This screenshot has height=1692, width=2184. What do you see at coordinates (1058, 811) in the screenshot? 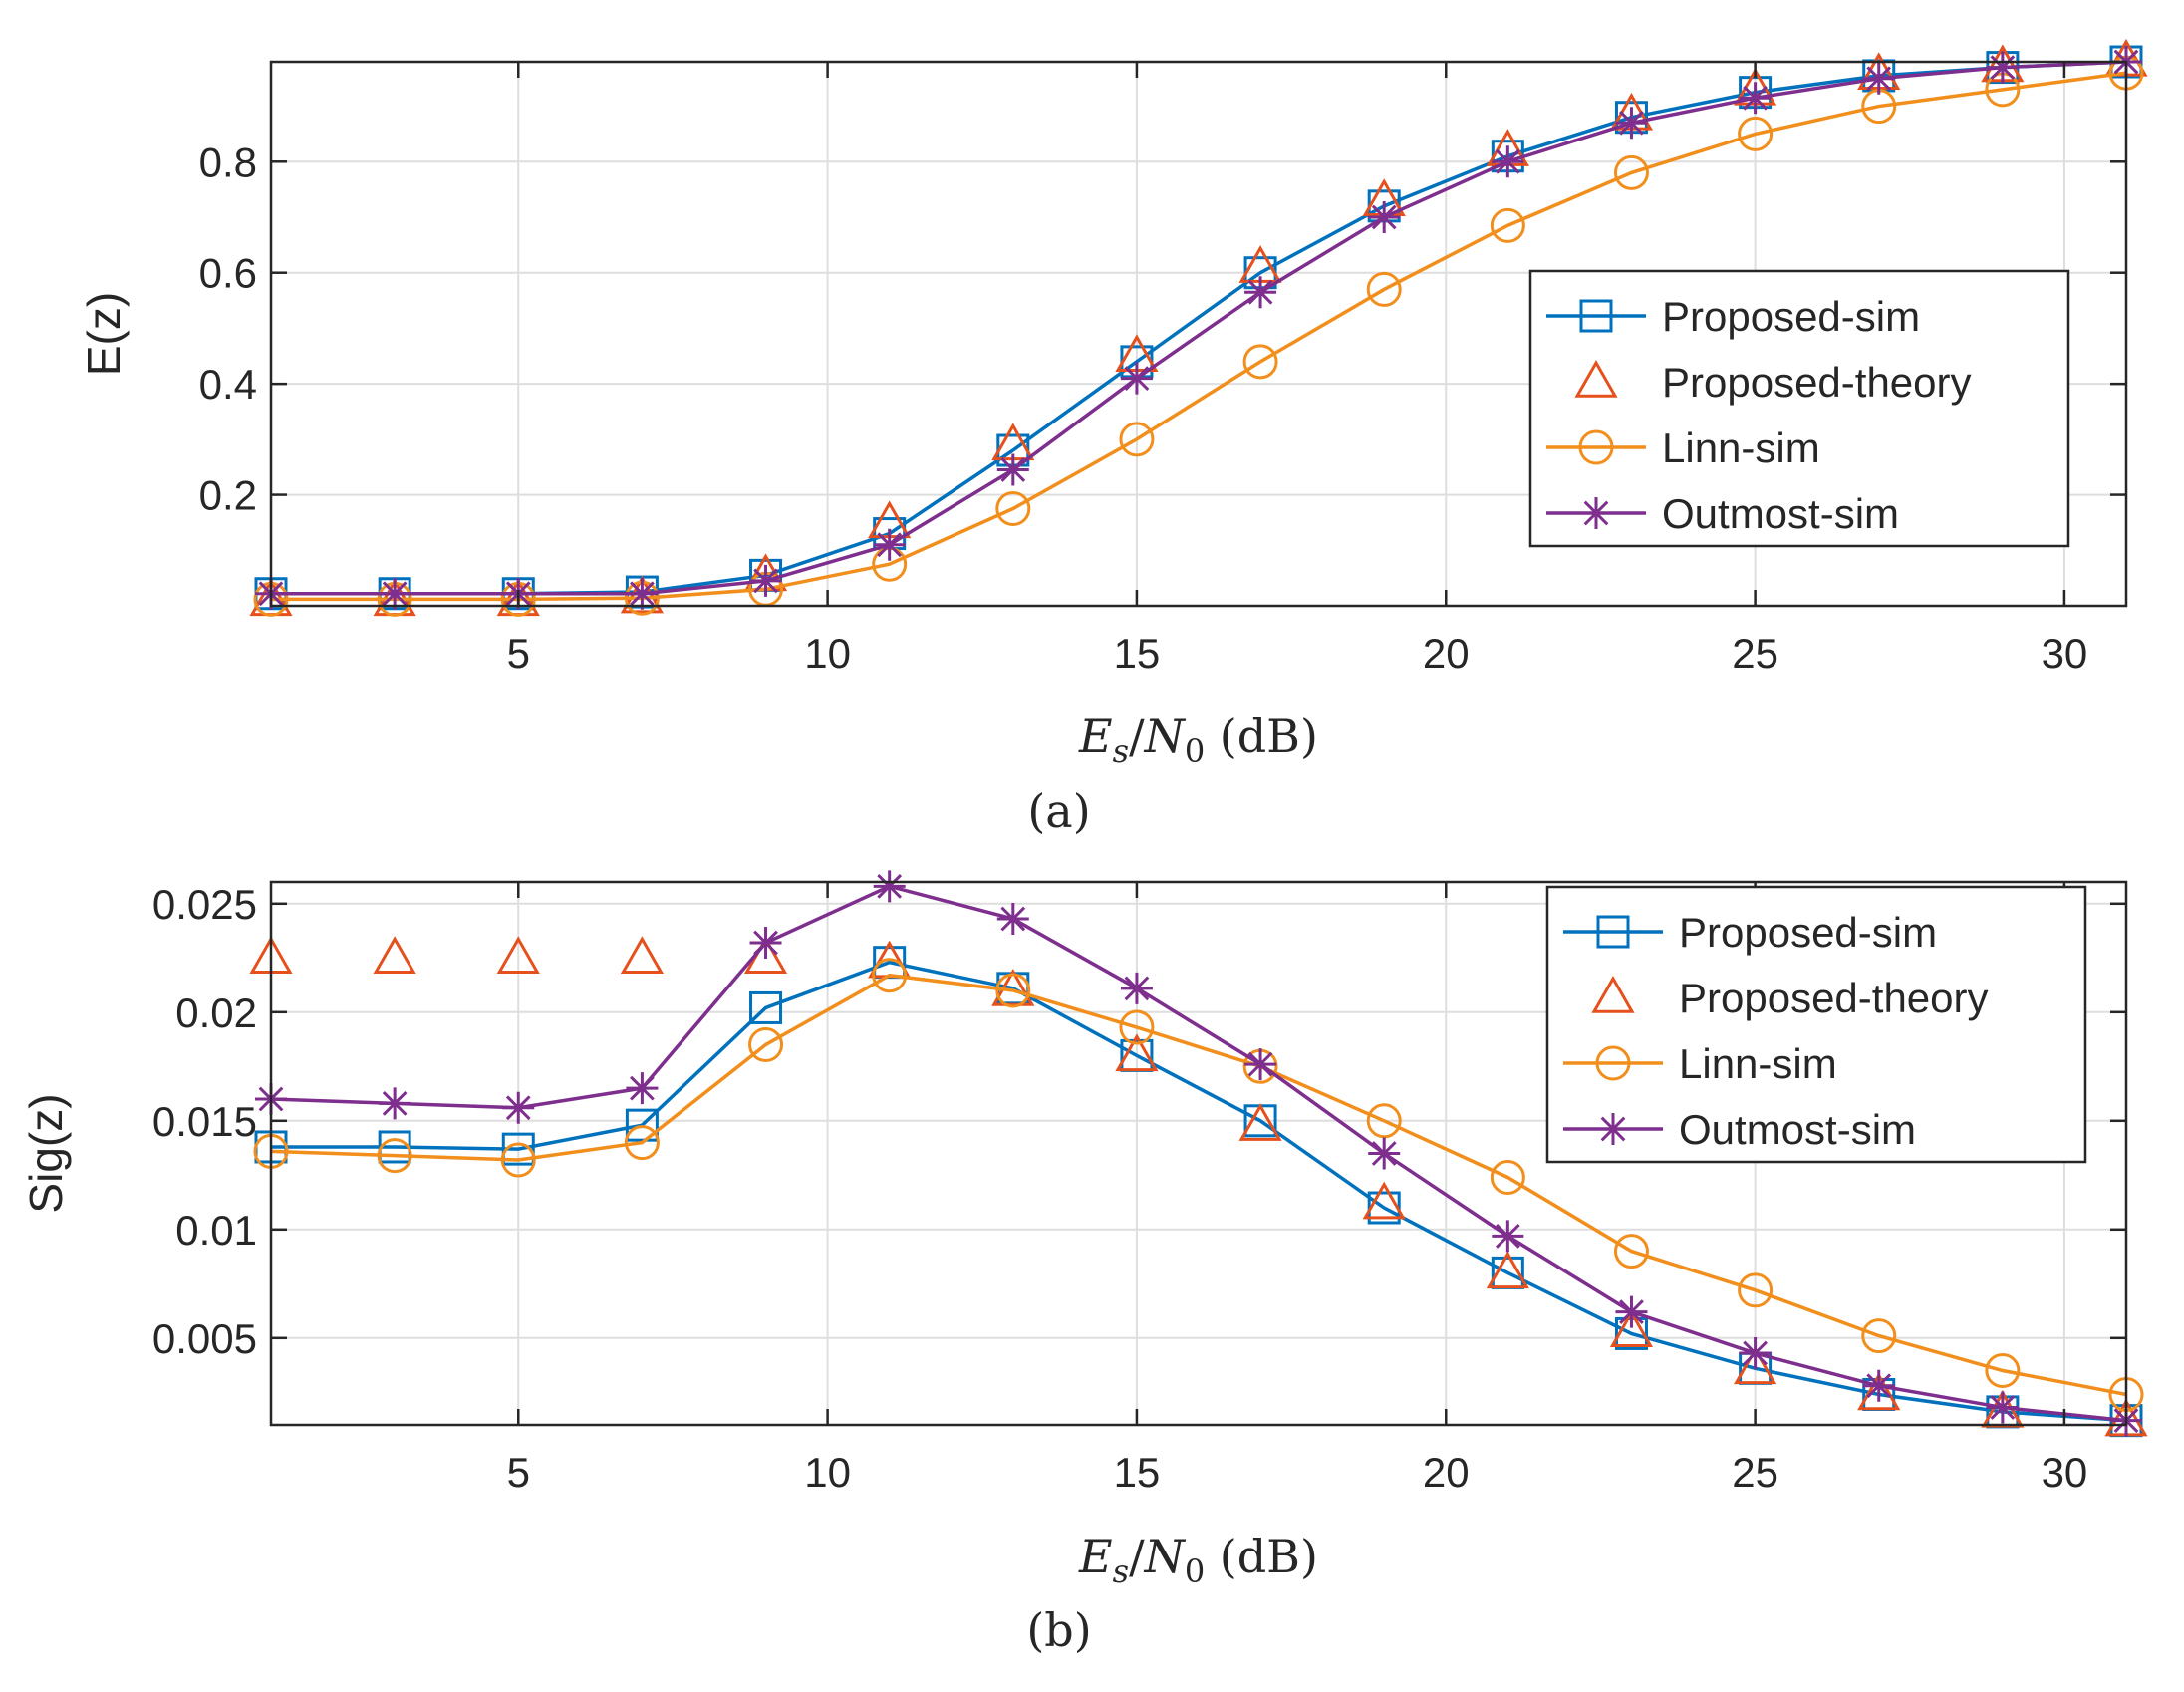
I see `panel-a-caption: (a)` at bounding box center [1058, 811].